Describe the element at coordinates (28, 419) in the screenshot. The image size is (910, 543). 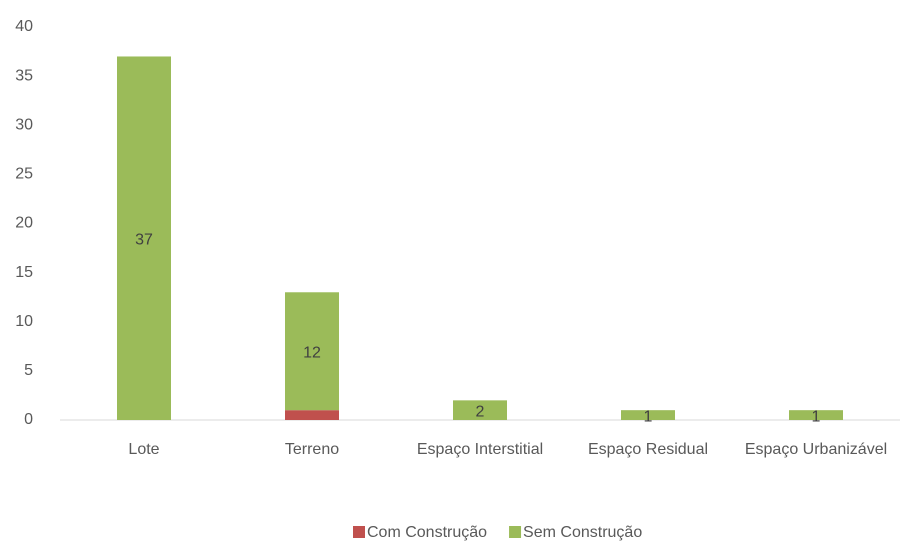
I see `y-tick-label: 0` at that location.